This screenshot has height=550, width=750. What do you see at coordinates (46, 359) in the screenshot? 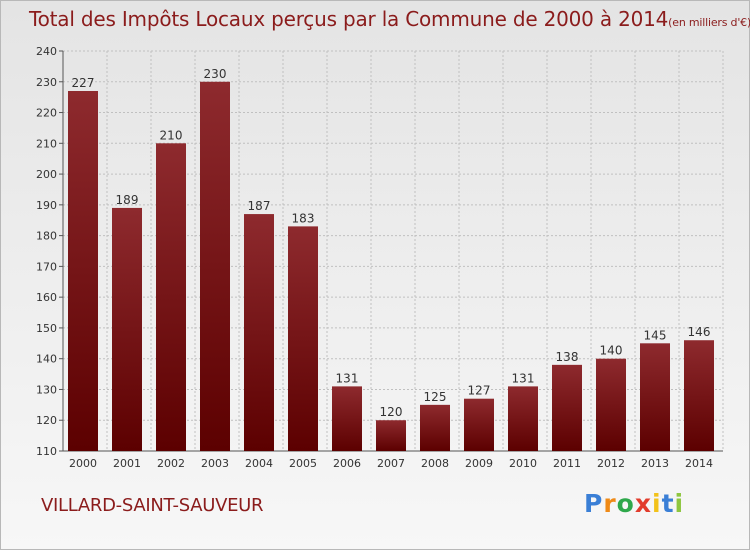
I see `y-tick-label: 140` at bounding box center [46, 359].